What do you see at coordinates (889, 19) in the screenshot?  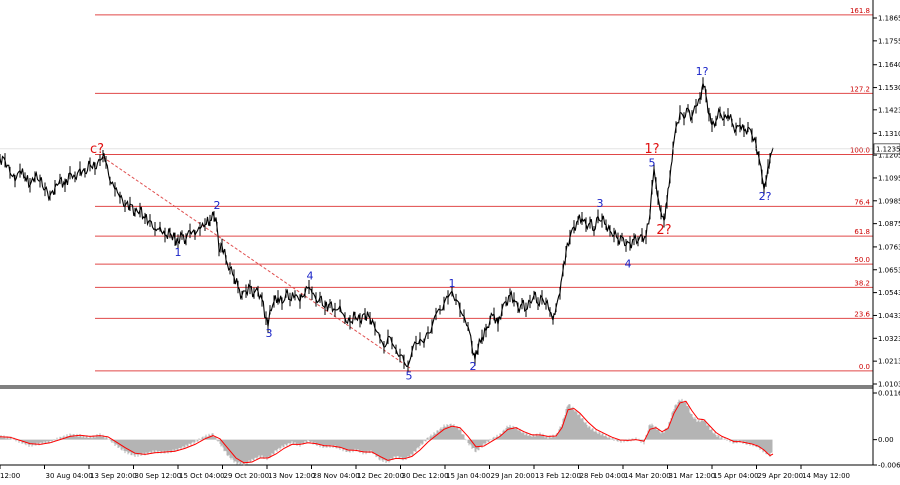 I see `price-tick-label: 1.1865` at bounding box center [889, 19].